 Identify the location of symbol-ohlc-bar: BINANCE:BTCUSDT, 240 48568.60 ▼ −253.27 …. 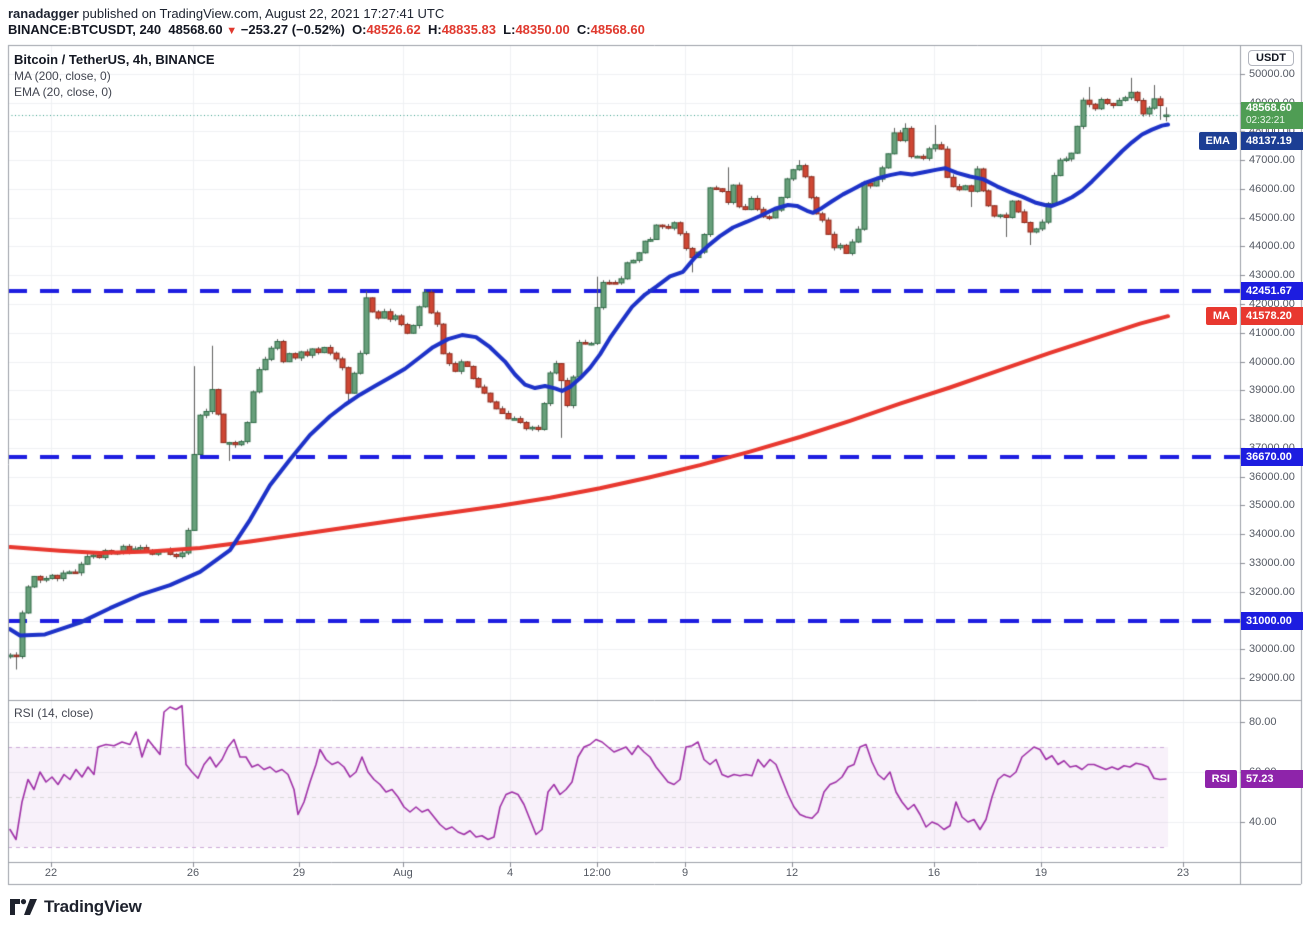
(326, 29).